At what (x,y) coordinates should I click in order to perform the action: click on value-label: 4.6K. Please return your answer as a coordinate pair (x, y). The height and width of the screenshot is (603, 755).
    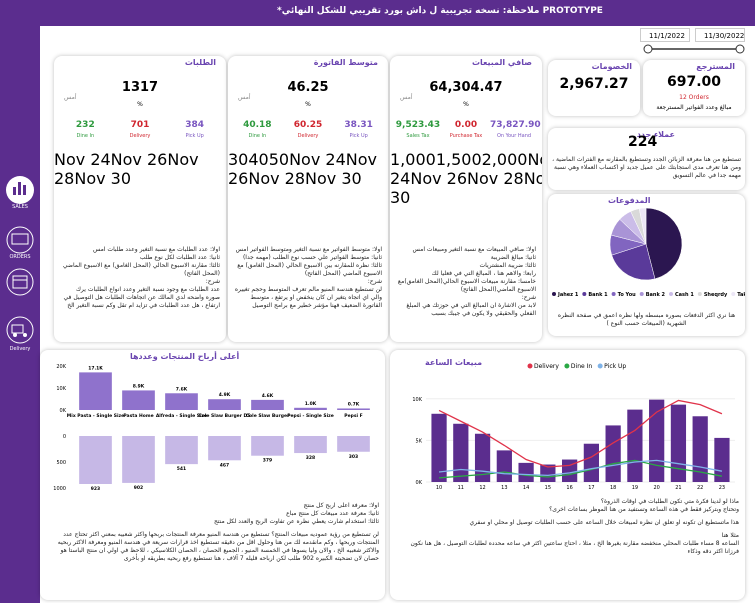
    Looking at the image, I should click on (268, 396).